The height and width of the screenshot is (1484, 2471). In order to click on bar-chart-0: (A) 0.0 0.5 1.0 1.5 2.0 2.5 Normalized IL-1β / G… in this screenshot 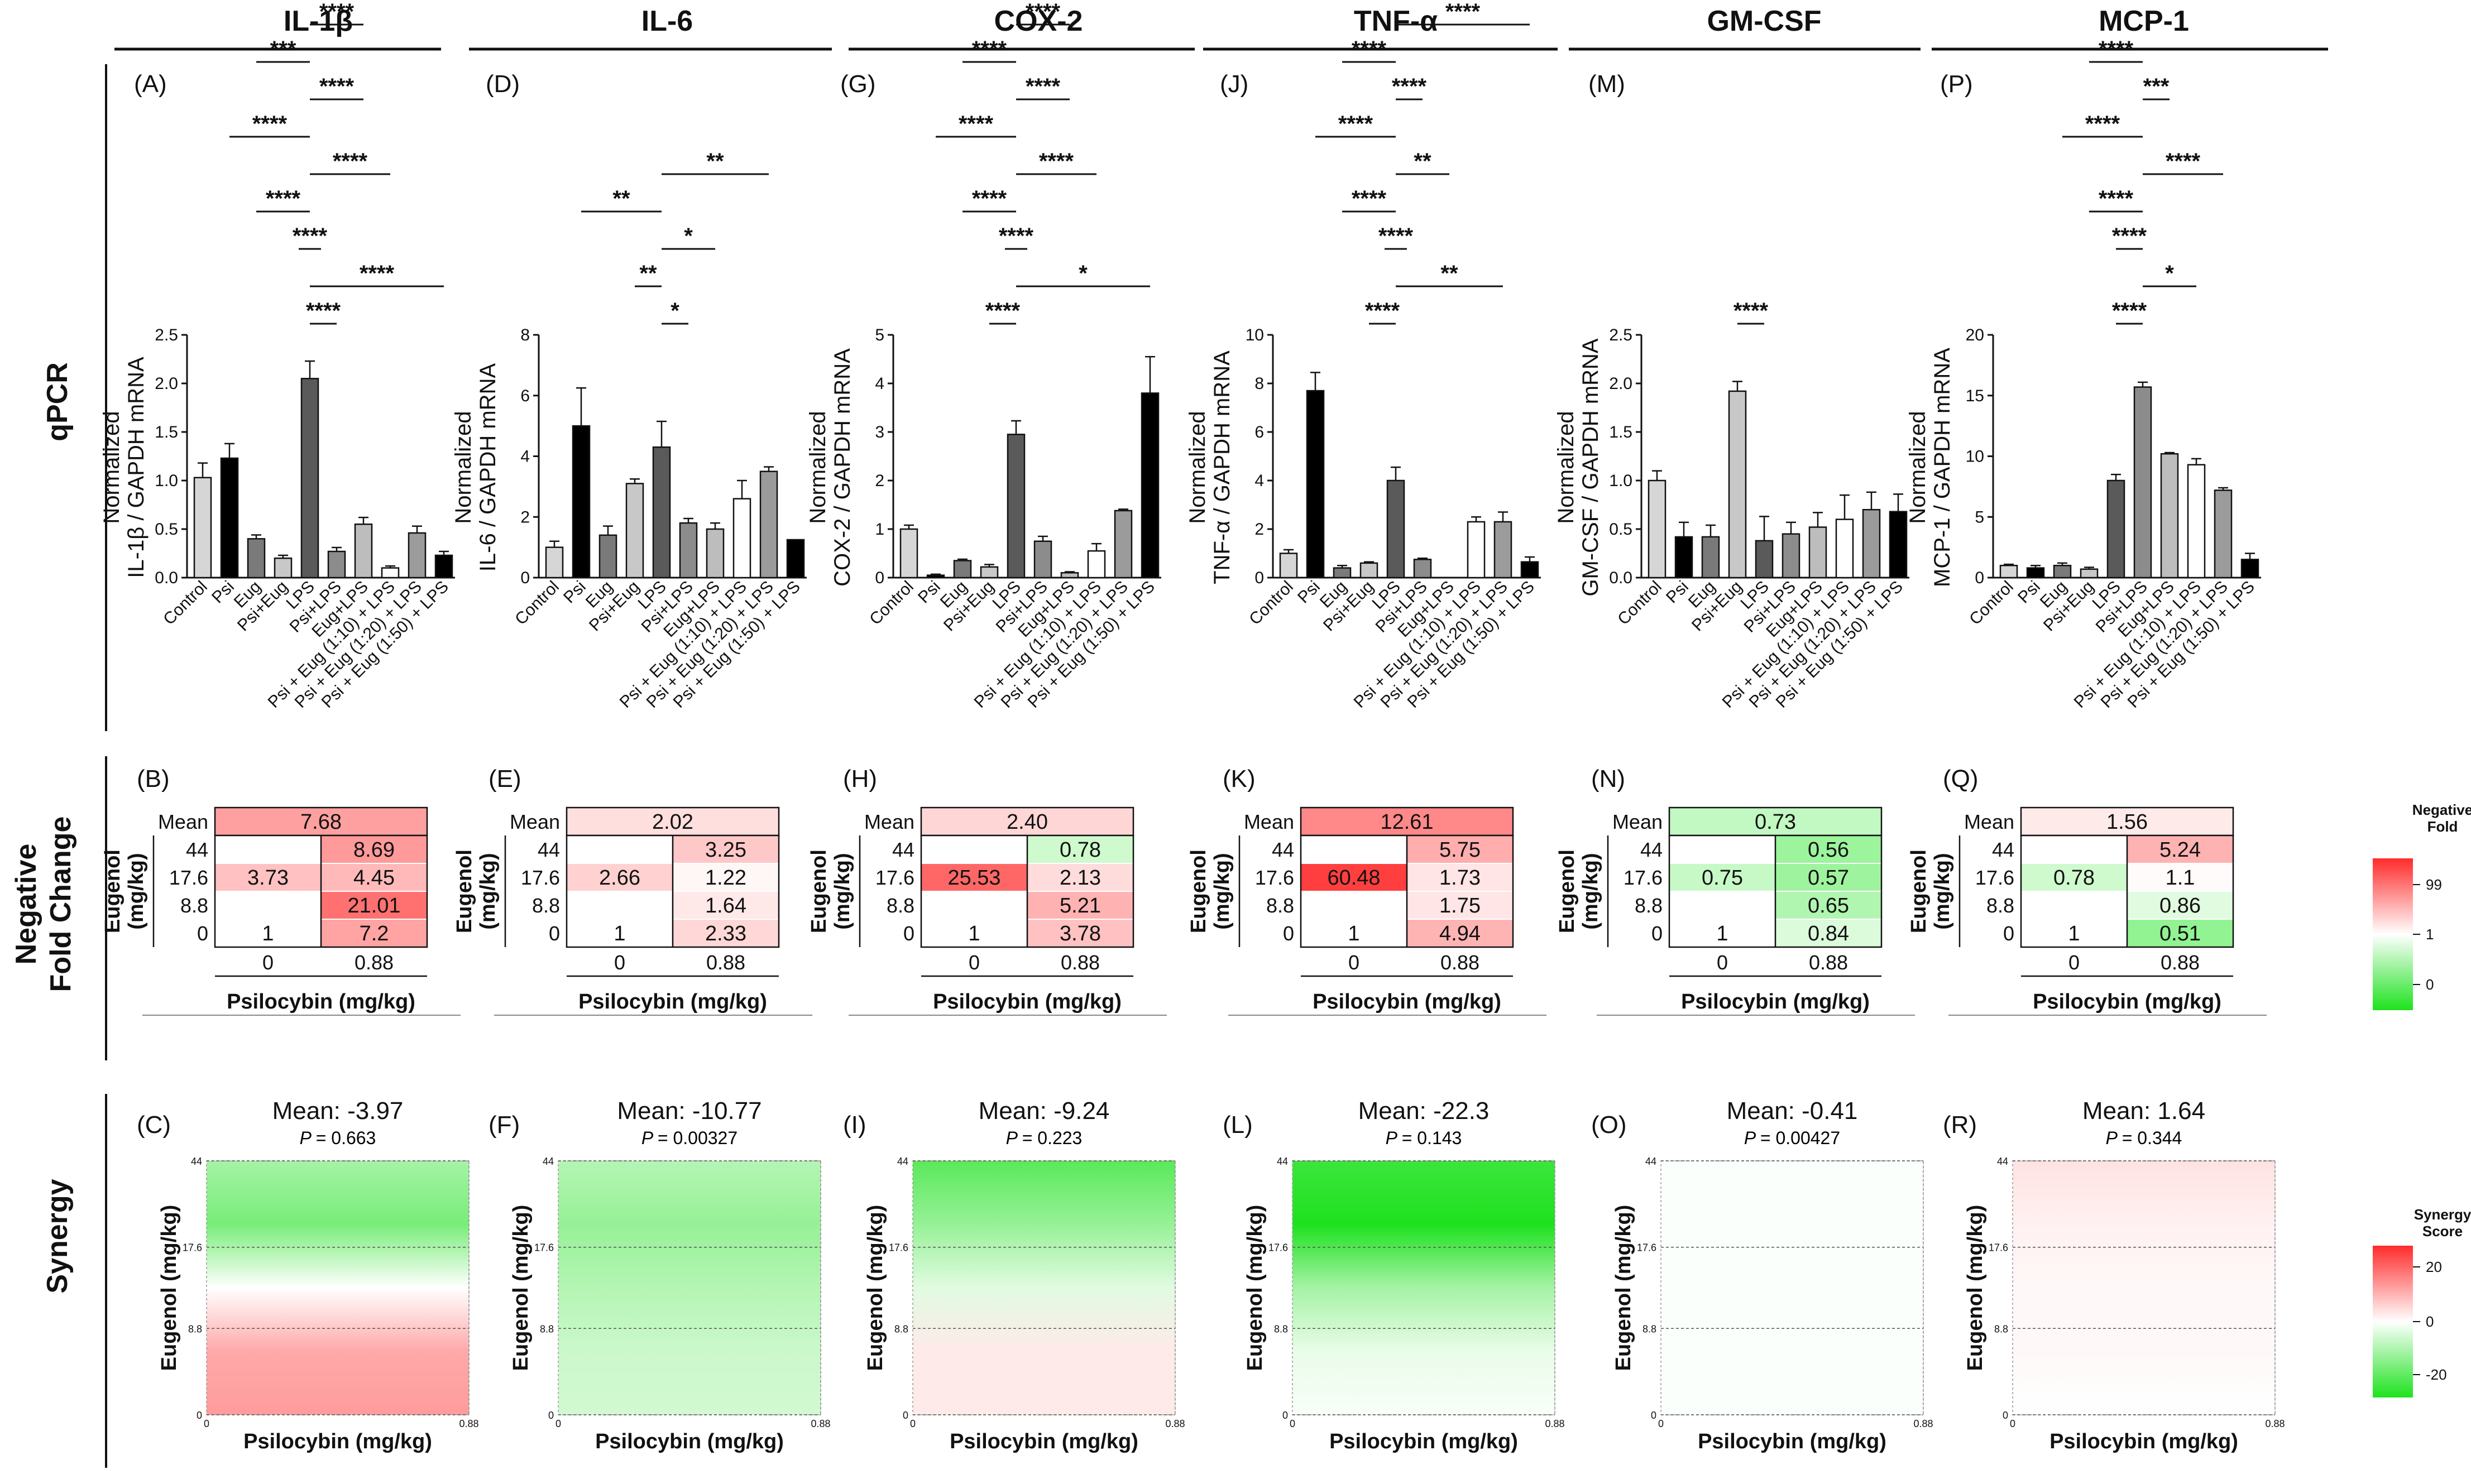, I will do `click(277, 356)`.